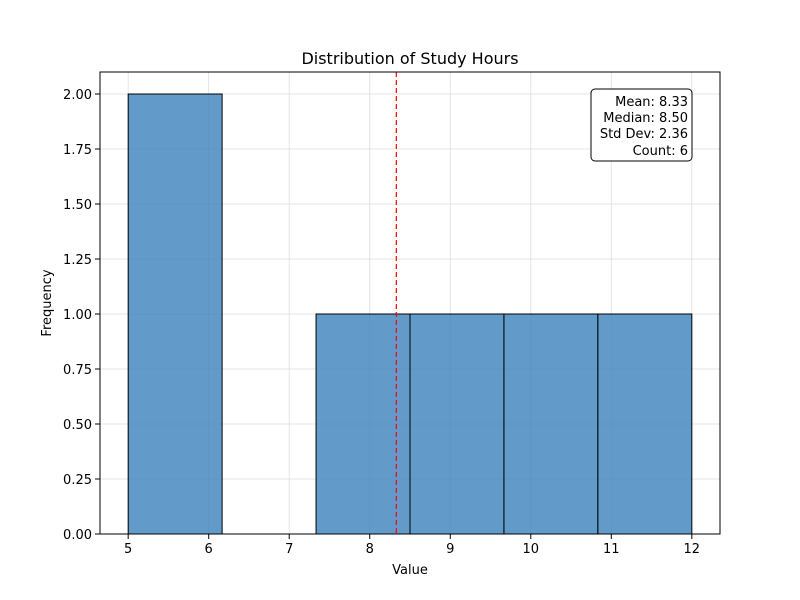  Describe the element at coordinates (77, 150) in the screenshot. I see `y-tick-label: 1.75` at that location.